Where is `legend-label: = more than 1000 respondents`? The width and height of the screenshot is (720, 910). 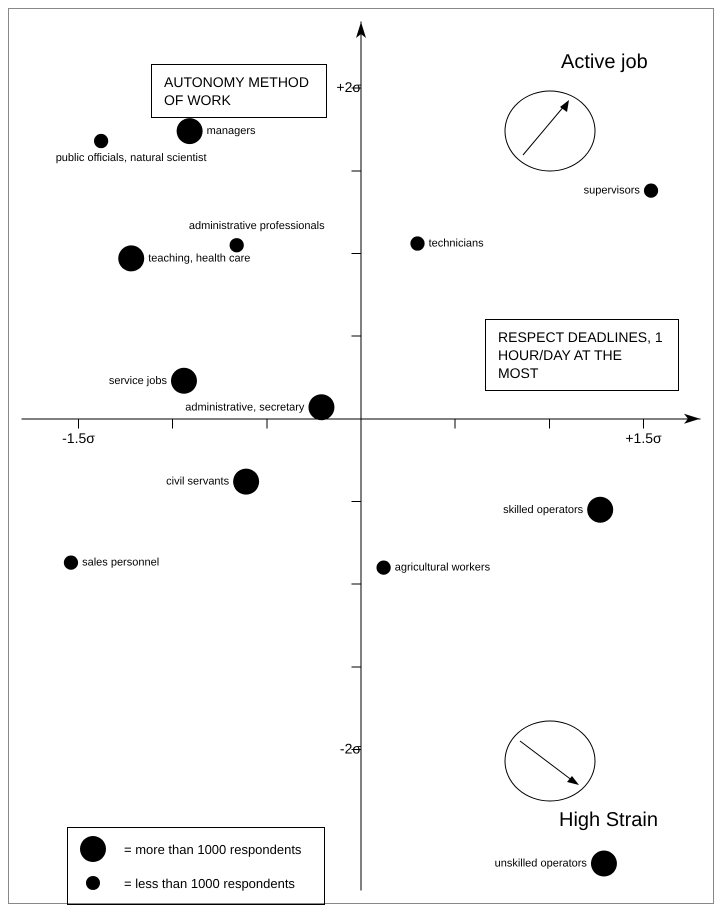
legend-label: = more than 1000 respondents is located at coordinates (213, 849).